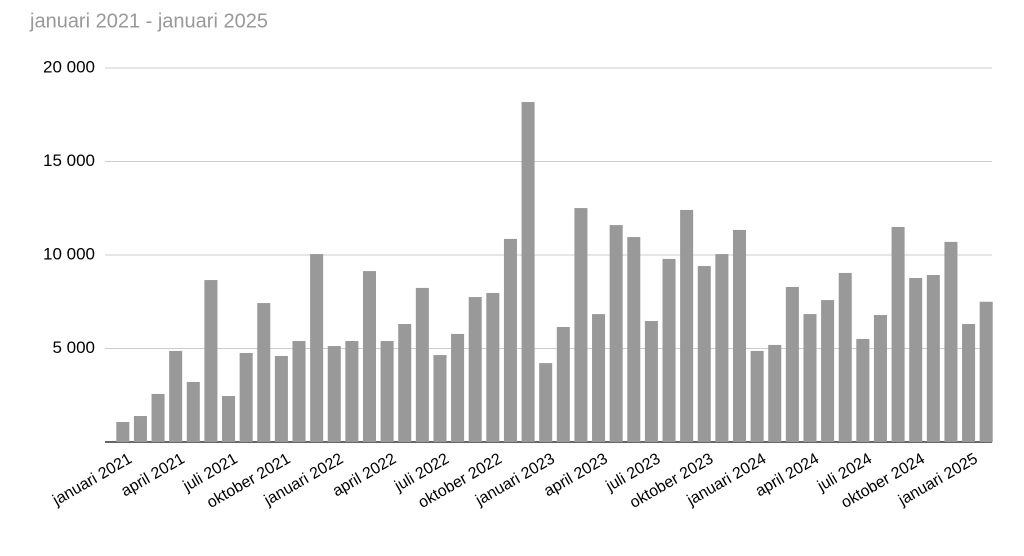 The width and height of the screenshot is (1024, 556). What do you see at coordinates (69, 253) in the screenshot?
I see `y-tick-label: 10 000` at bounding box center [69, 253].